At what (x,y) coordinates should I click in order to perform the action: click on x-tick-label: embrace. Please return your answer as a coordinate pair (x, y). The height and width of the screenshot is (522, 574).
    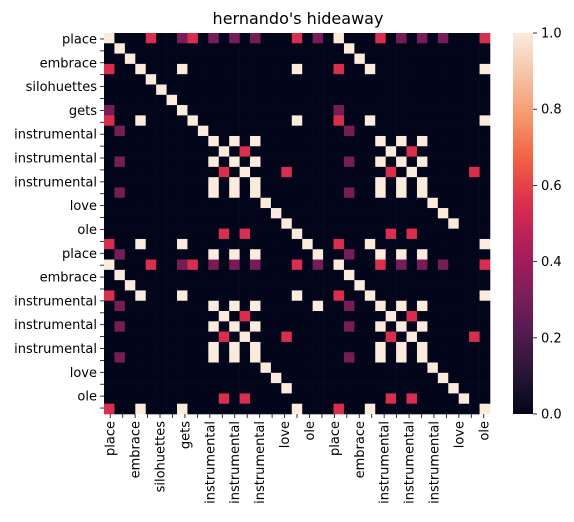
    Looking at the image, I should click on (136, 449).